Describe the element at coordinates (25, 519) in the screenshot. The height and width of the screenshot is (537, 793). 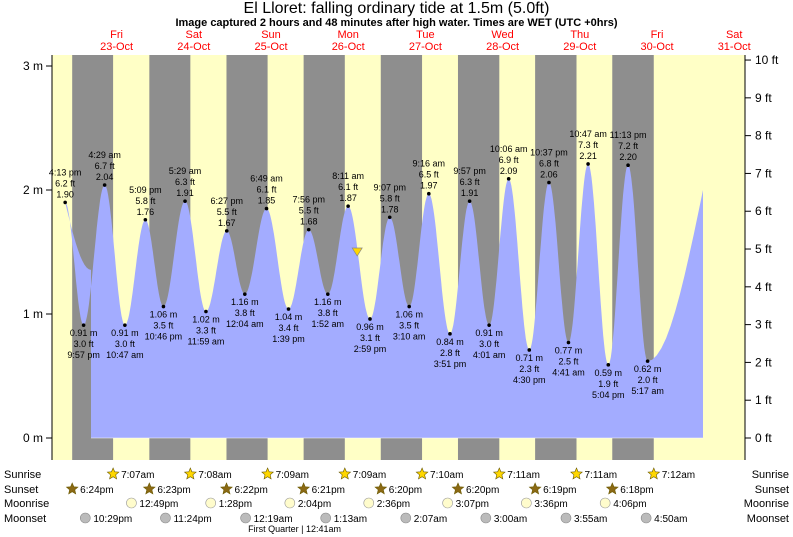
I see `row-label-moonset: Moonset` at that location.